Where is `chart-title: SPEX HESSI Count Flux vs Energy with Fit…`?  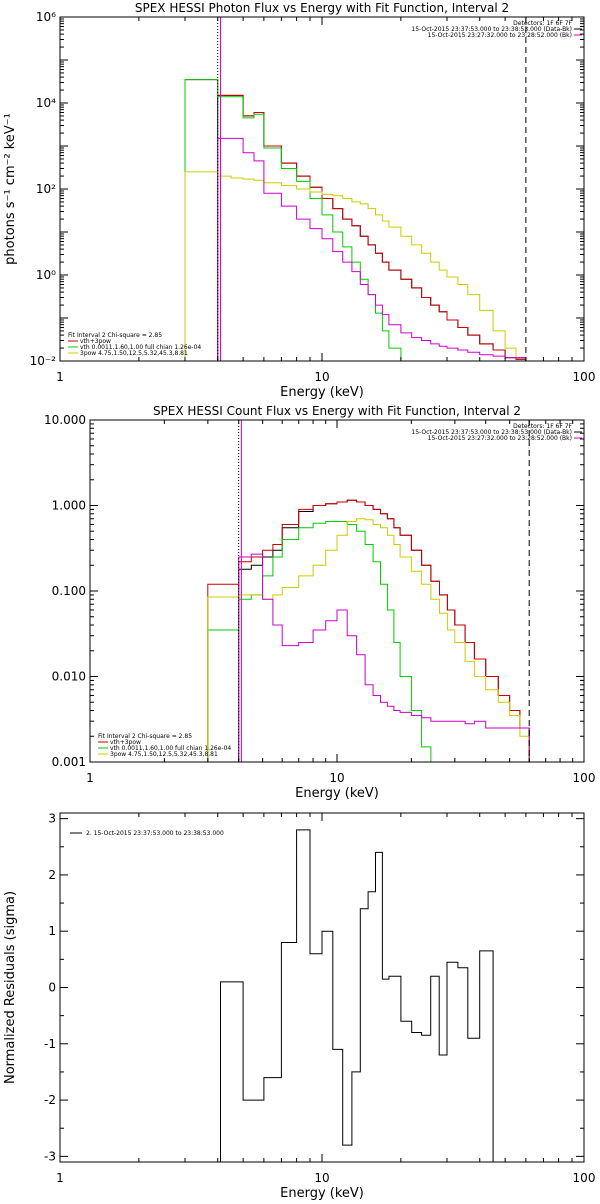 chart-title: SPEX HESSI Count Flux vs Energy with Fit… is located at coordinates (337, 411).